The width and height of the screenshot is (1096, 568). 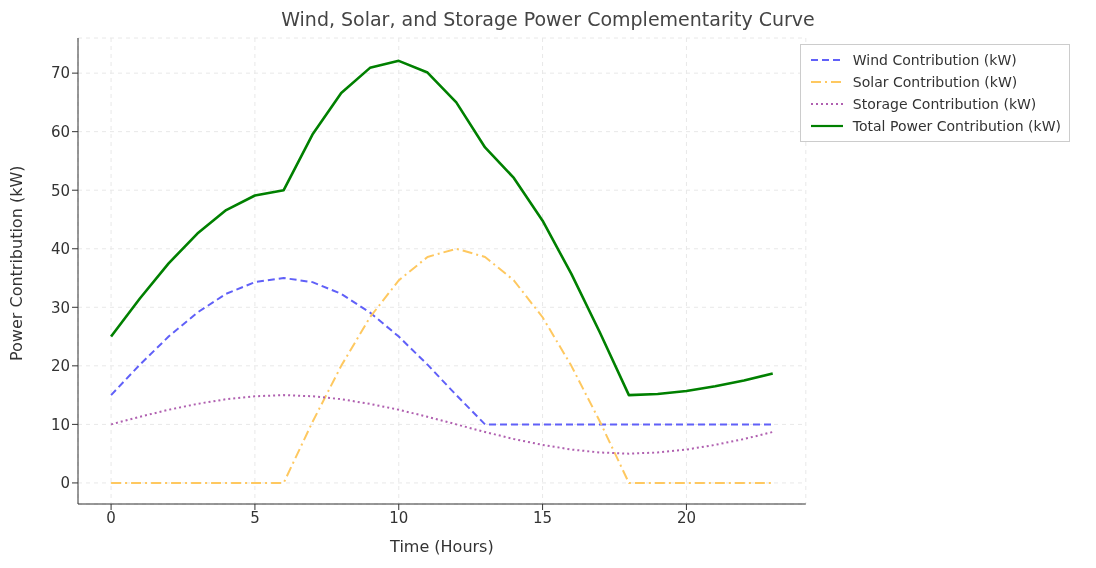 What do you see at coordinates (944, 104) in the screenshot?
I see `legend-label: Storage Contribution (kW)` at bounding box center [944, 104].